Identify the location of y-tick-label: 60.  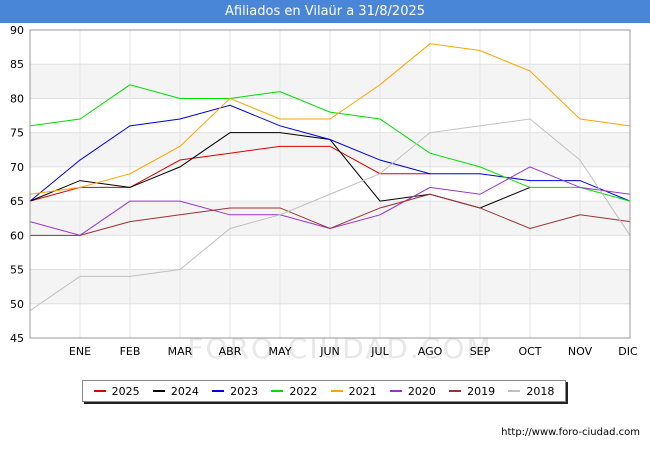
(17, 235).